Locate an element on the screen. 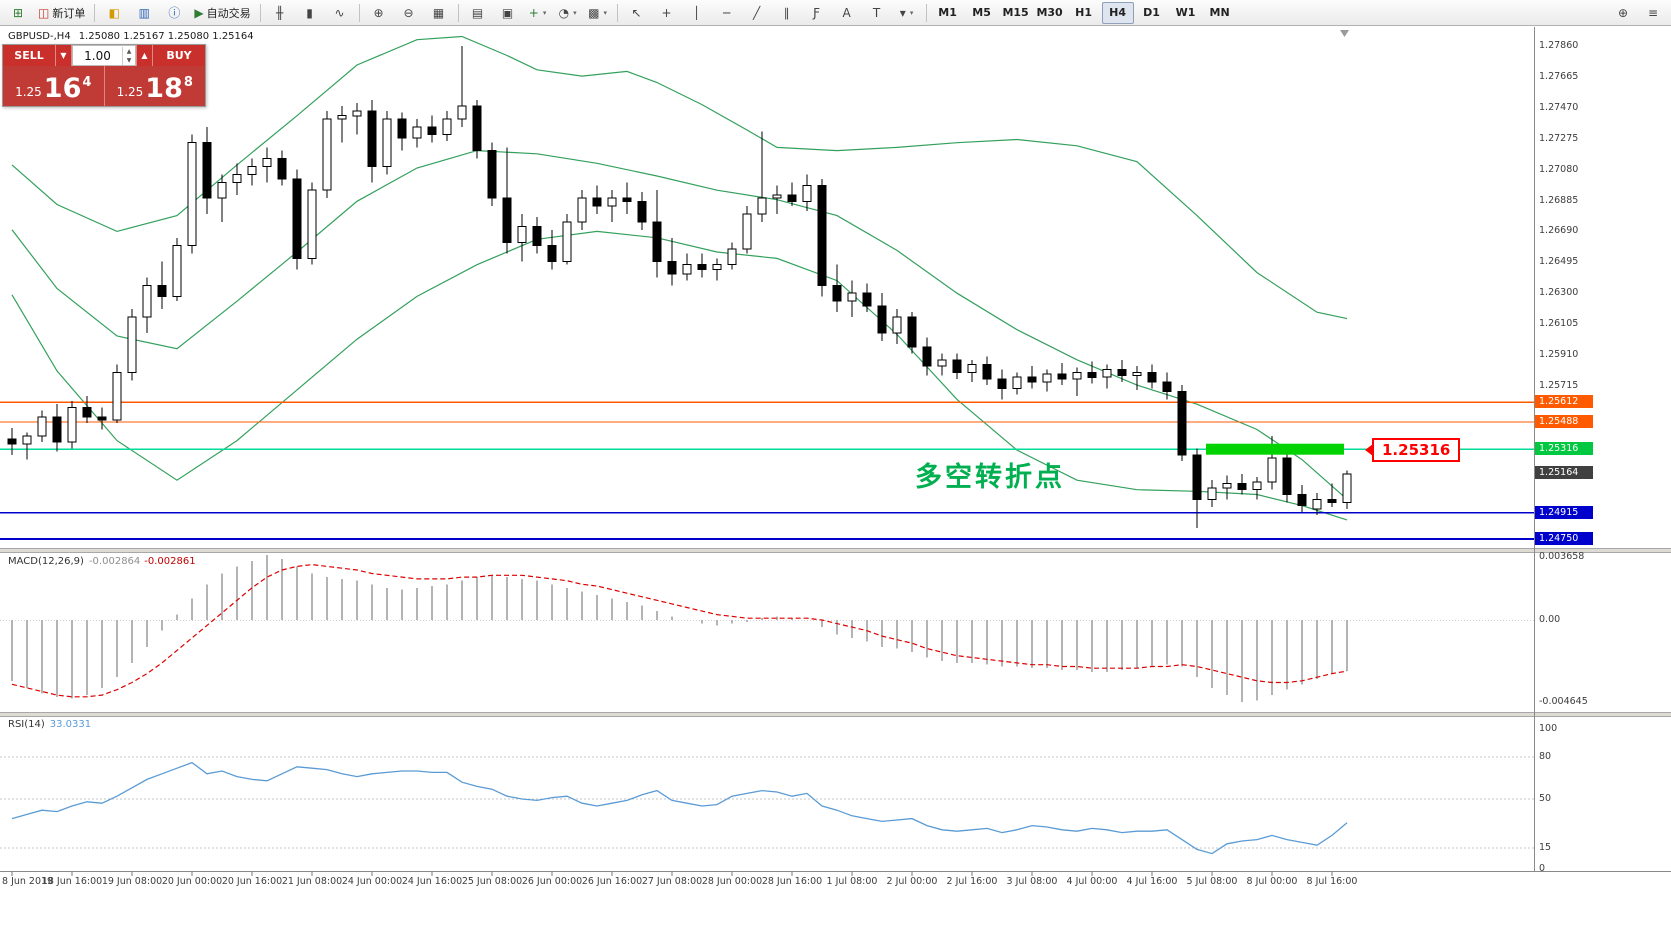  search-button: ⊕ is located at coordinates (1623, 12).